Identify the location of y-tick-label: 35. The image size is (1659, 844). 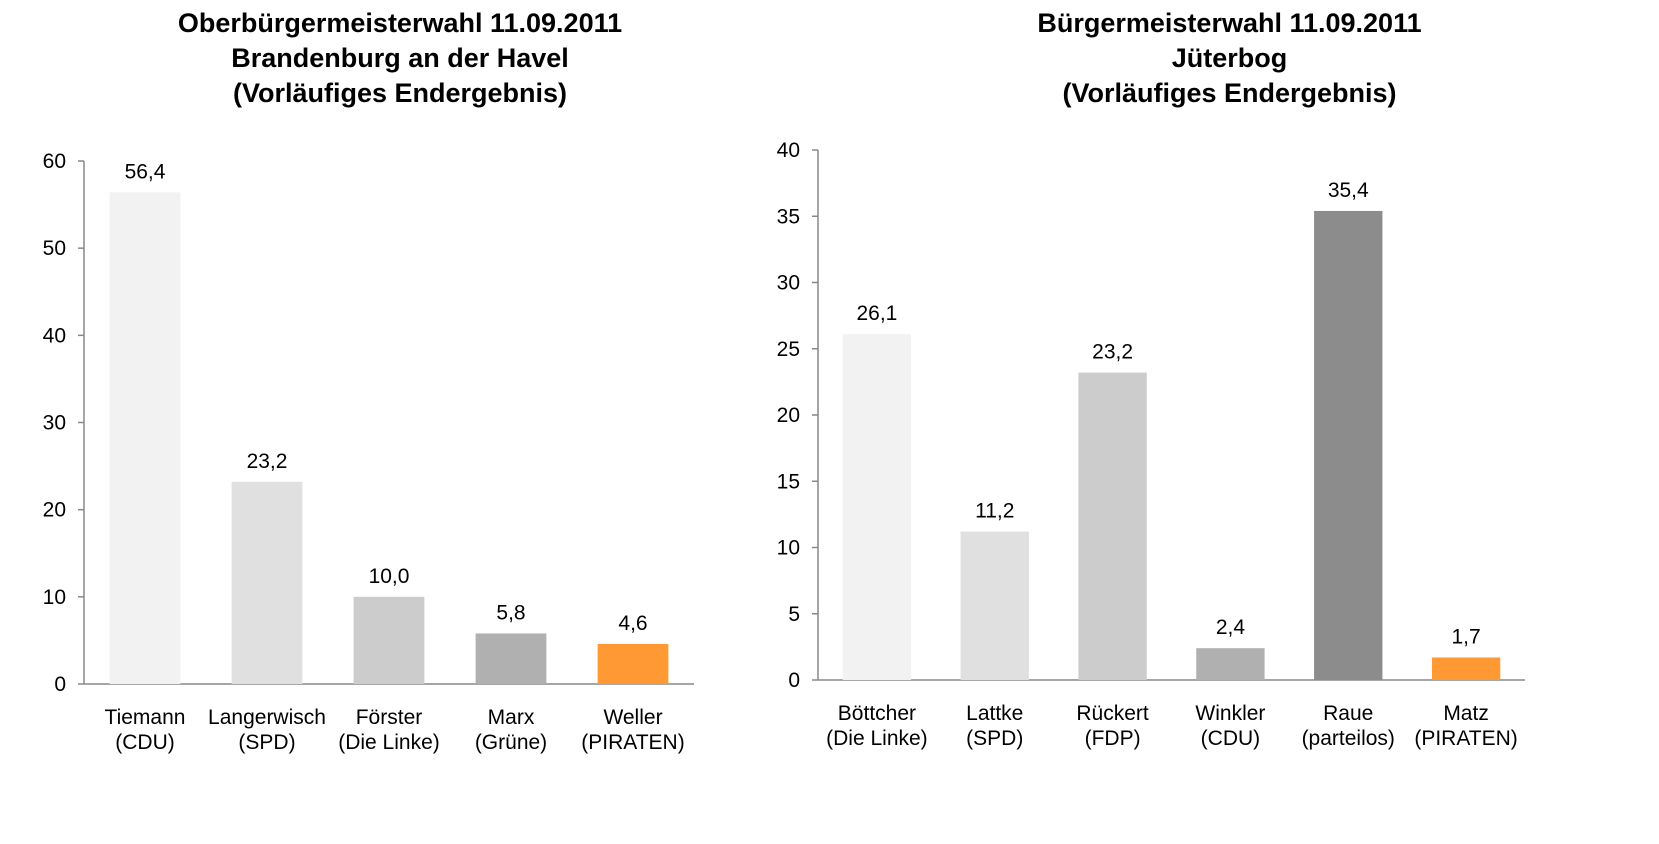
(788, 216).